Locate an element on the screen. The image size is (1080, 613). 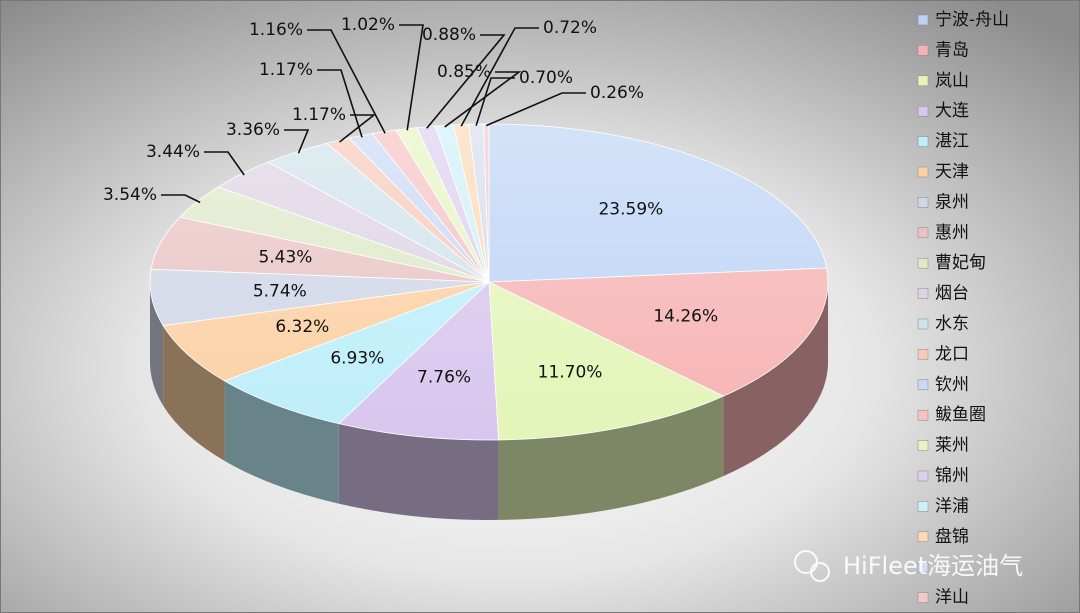
legend-label: 龙口 is located at coordinates (952, 354).